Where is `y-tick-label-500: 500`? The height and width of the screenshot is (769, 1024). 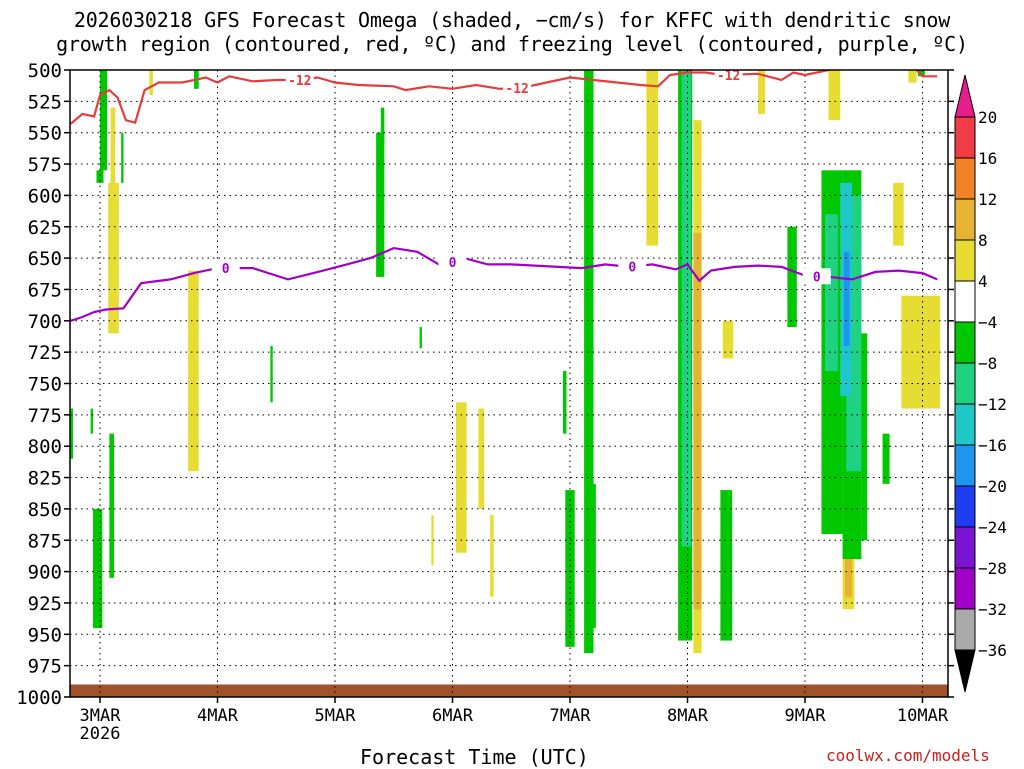 y-tick-label-500: 500 is located at coordinates (45, 71).